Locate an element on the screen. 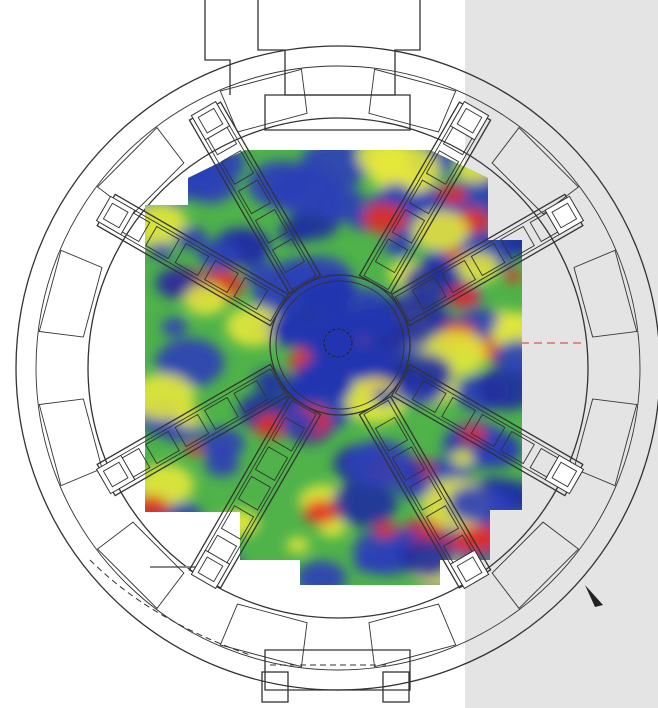 Image resolution: width=658 pixels, height=708 pixels. central-hall is located at coordinates (340, 345).